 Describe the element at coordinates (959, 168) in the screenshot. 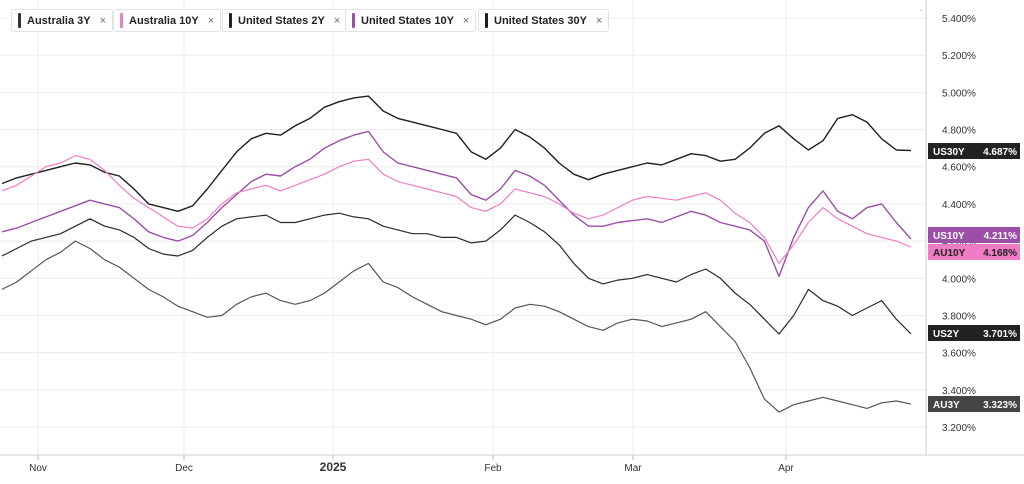

I see `y-tick-label: 4.600%` at that location.